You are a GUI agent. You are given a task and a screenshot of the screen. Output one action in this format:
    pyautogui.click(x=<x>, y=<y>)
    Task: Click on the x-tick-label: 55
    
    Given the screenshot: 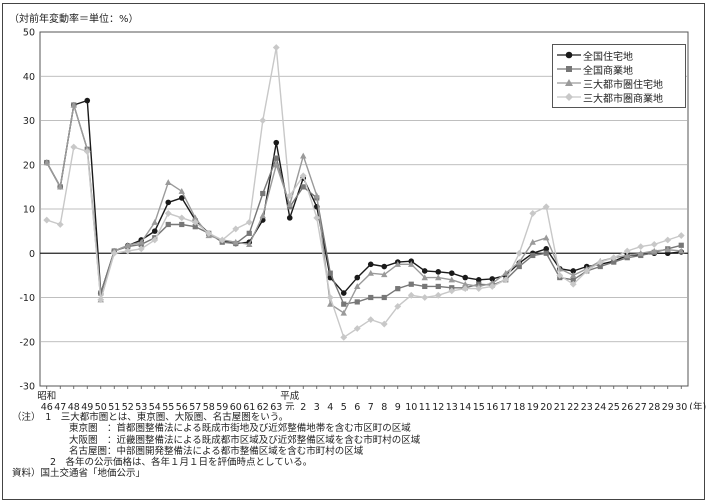 What is the action you would take?
    pyautogui.click(x=168, y=406)
    